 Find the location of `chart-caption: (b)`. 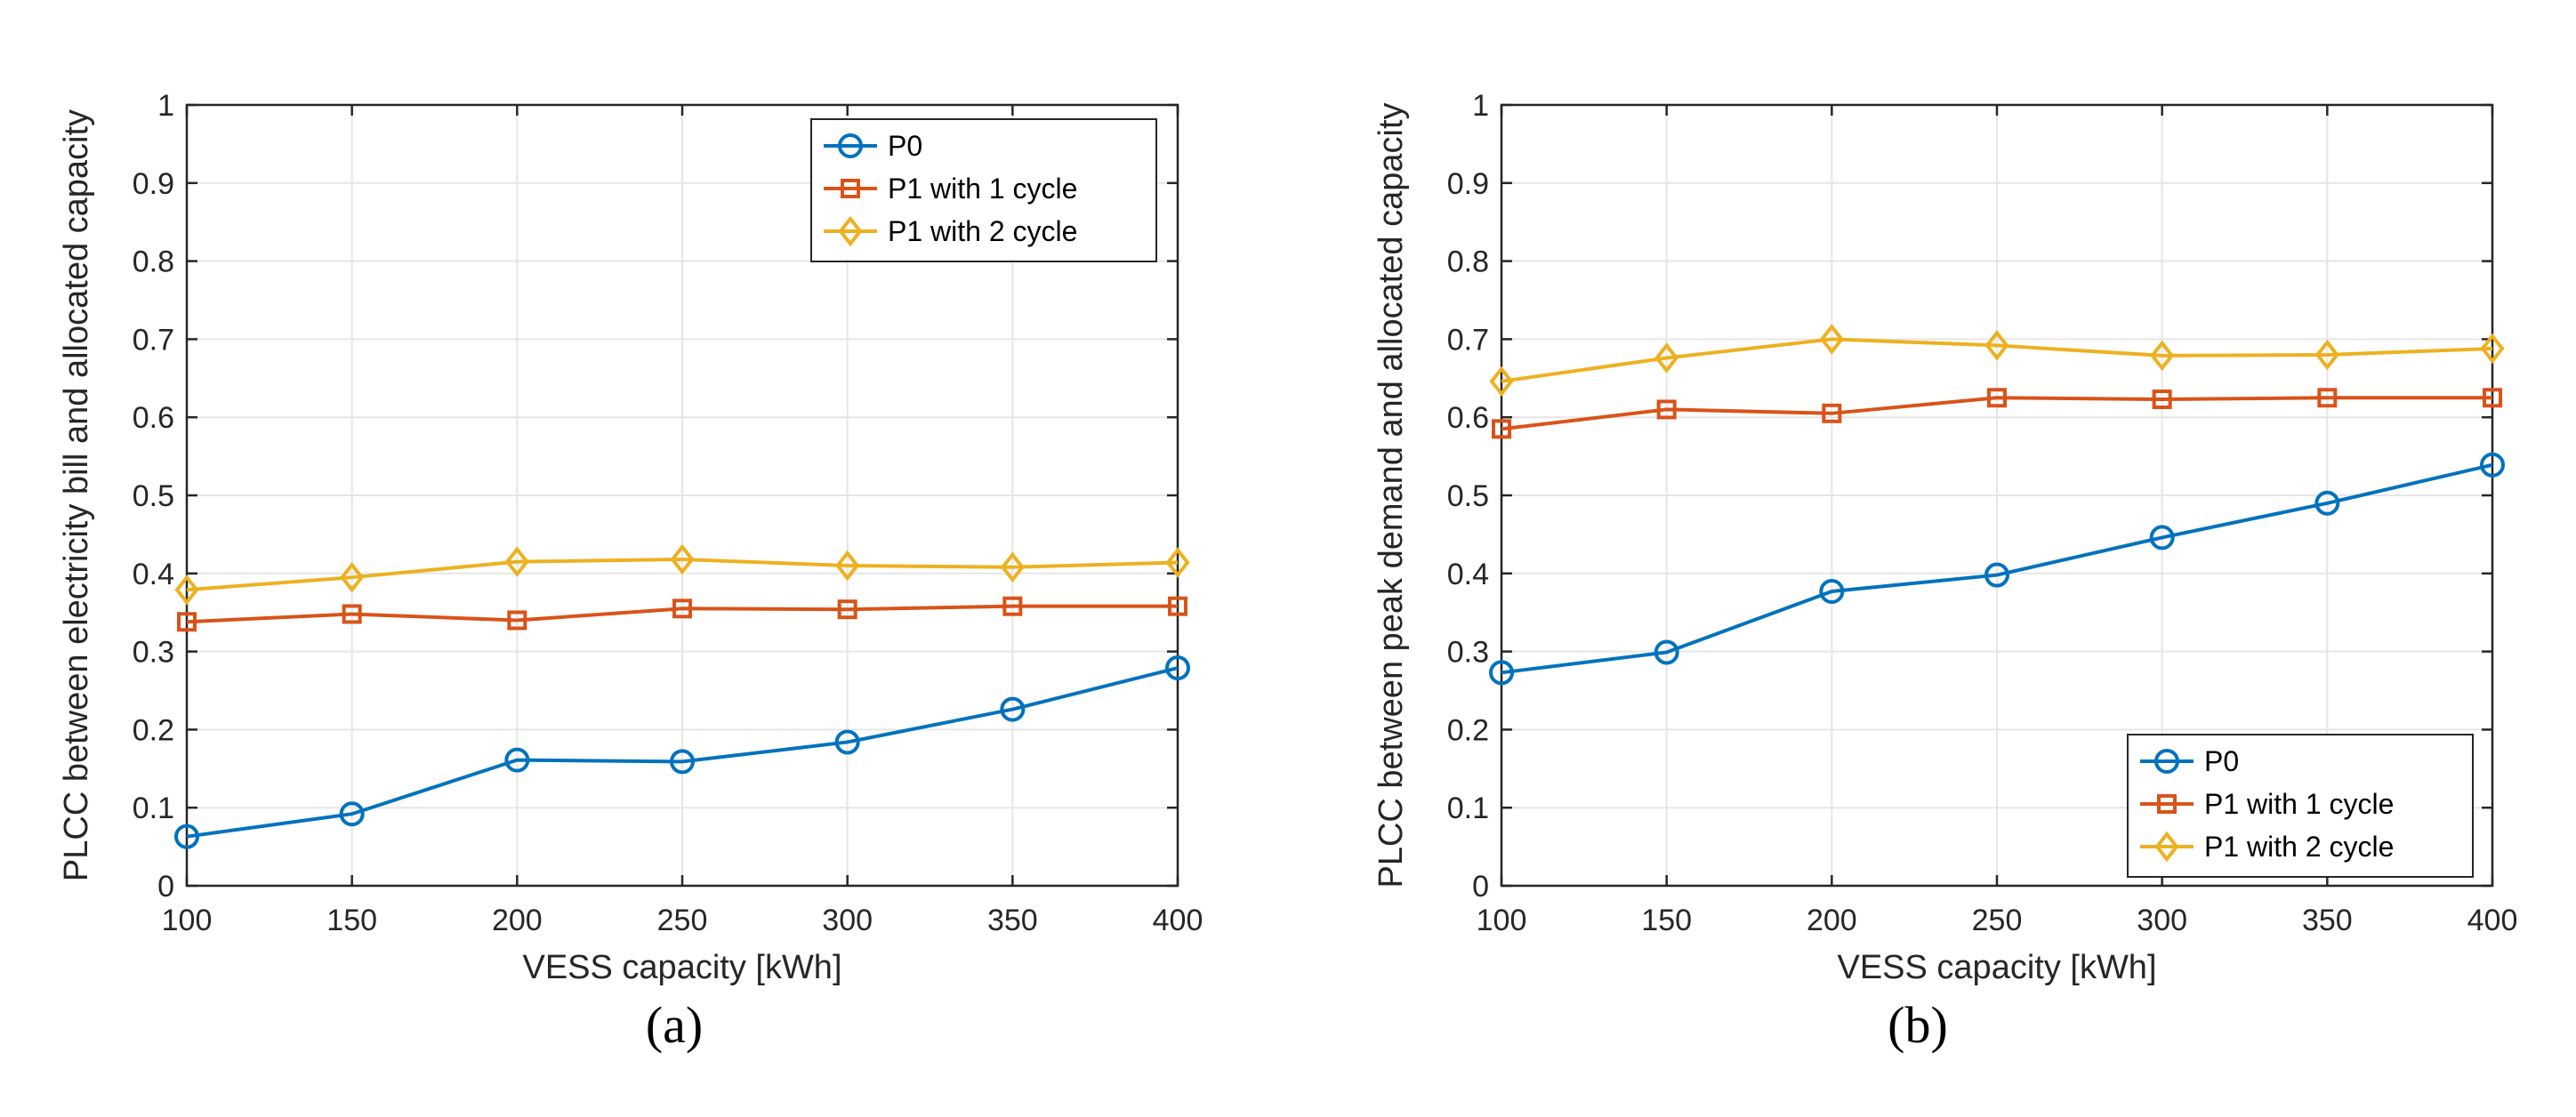

chart-caption: (b) is located at coordinates (1918, 1025).